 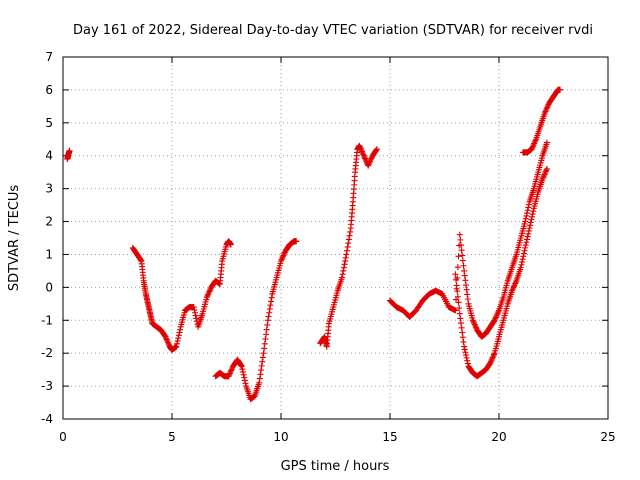 What do you see at coordinates (49, 90) in the screenshot?
I see `y-tick-label: 6` at bounding box center [49, 90].